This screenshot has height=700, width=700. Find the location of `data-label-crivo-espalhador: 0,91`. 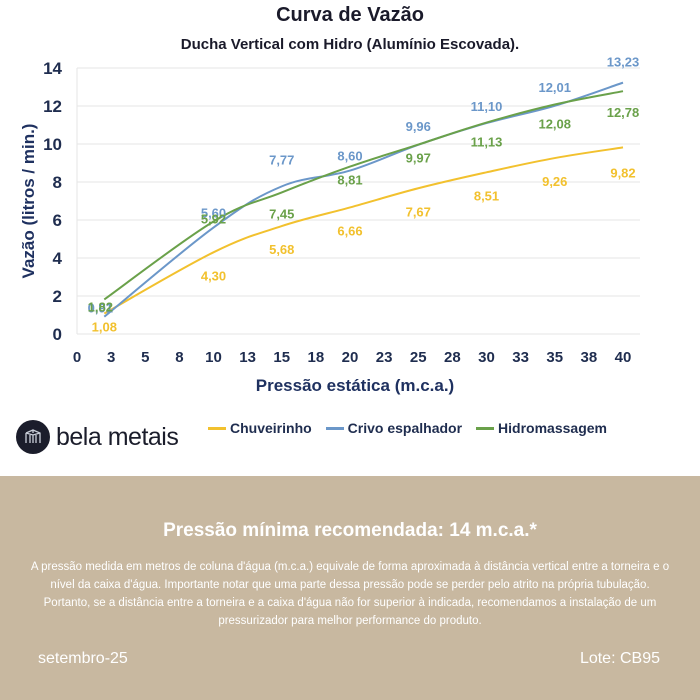

data-label-crivo-espalhador: 0,91 is located at coordinates (100, 308).